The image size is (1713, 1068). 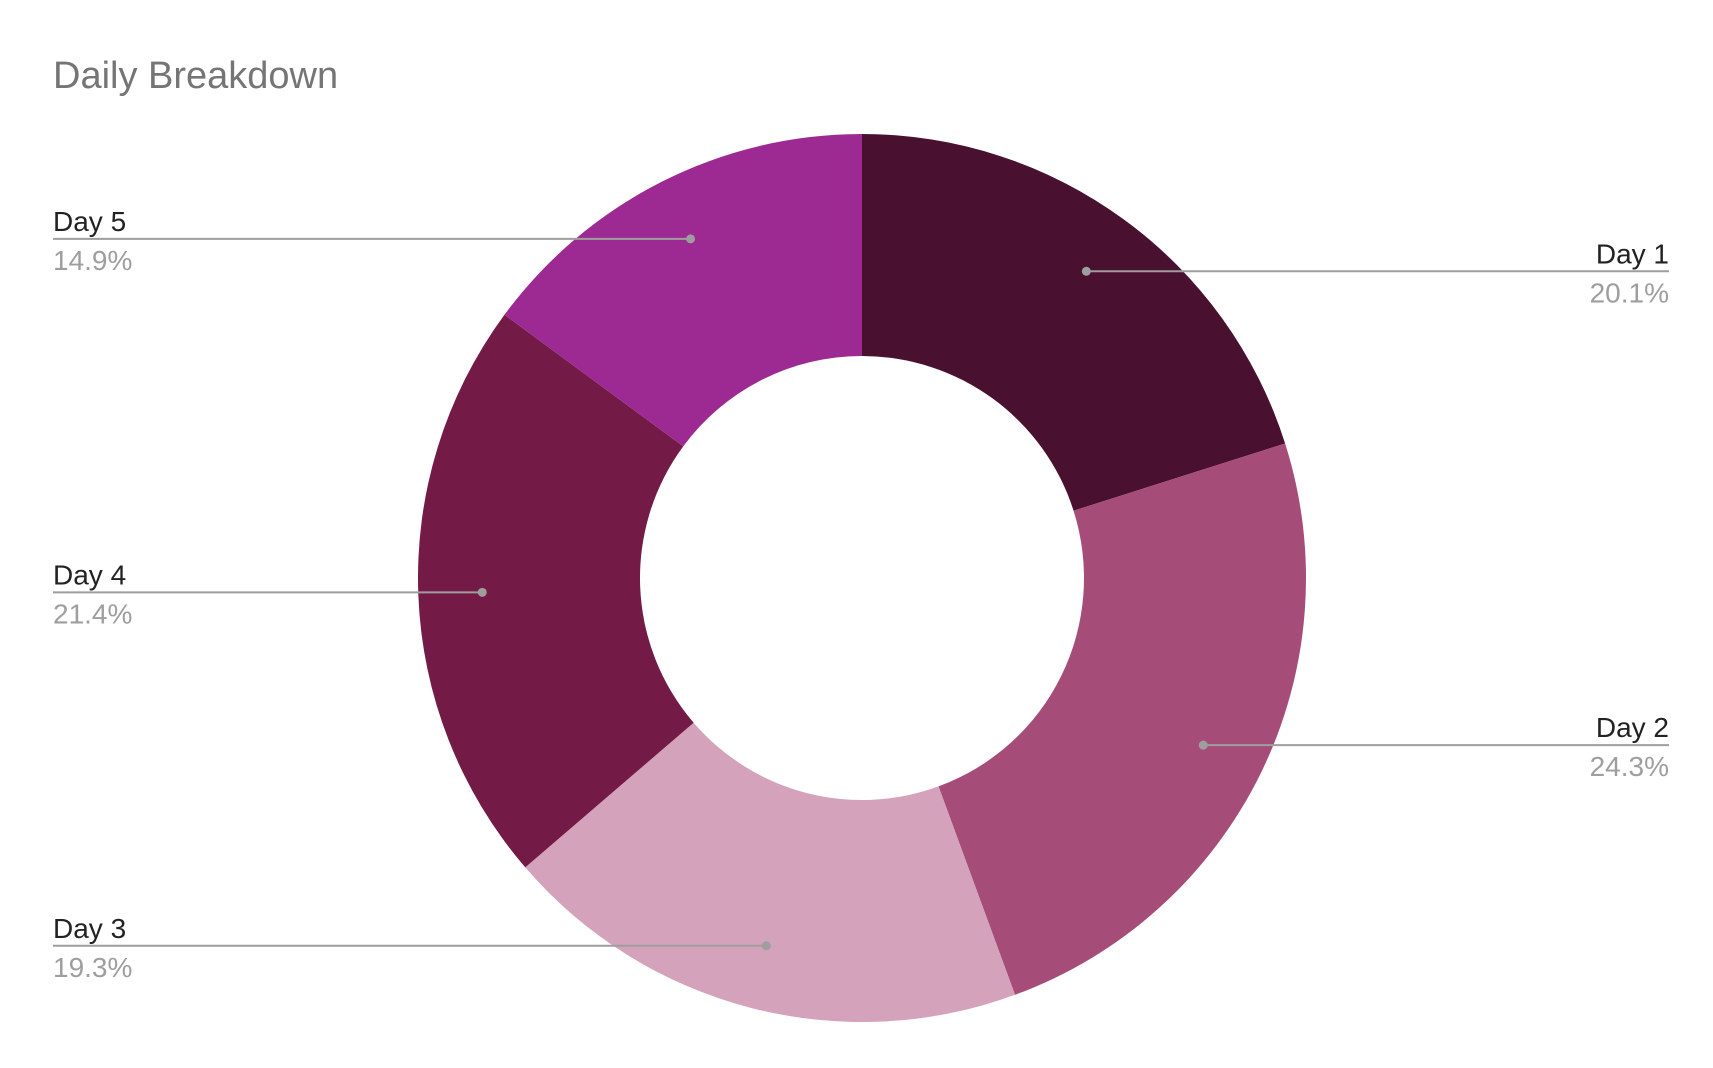 I want to click on slice-value-label-day-2: 24.3%, so click(x=1629, y=766).